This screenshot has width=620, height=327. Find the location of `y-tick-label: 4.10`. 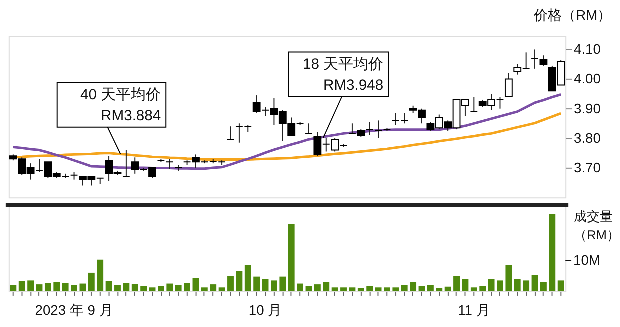

y-tick-label: 4.10 is located at coordinates (588, 49).